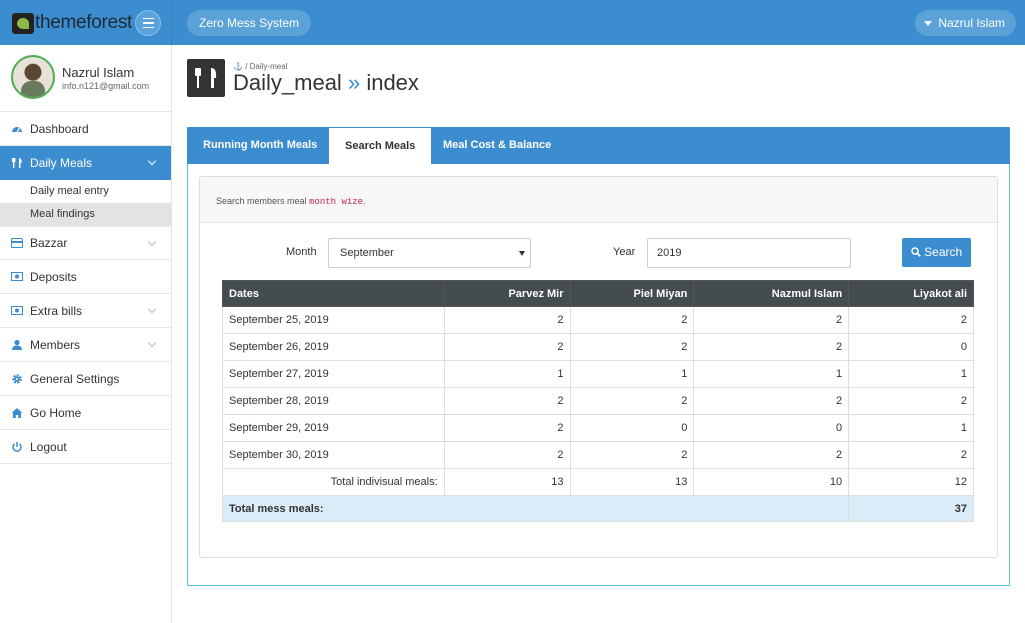 The image size is (1025, 623). What do you see at coordinates (916, 252) in the screenshot?
I see `search-icon` at bounding box center [916, 252].